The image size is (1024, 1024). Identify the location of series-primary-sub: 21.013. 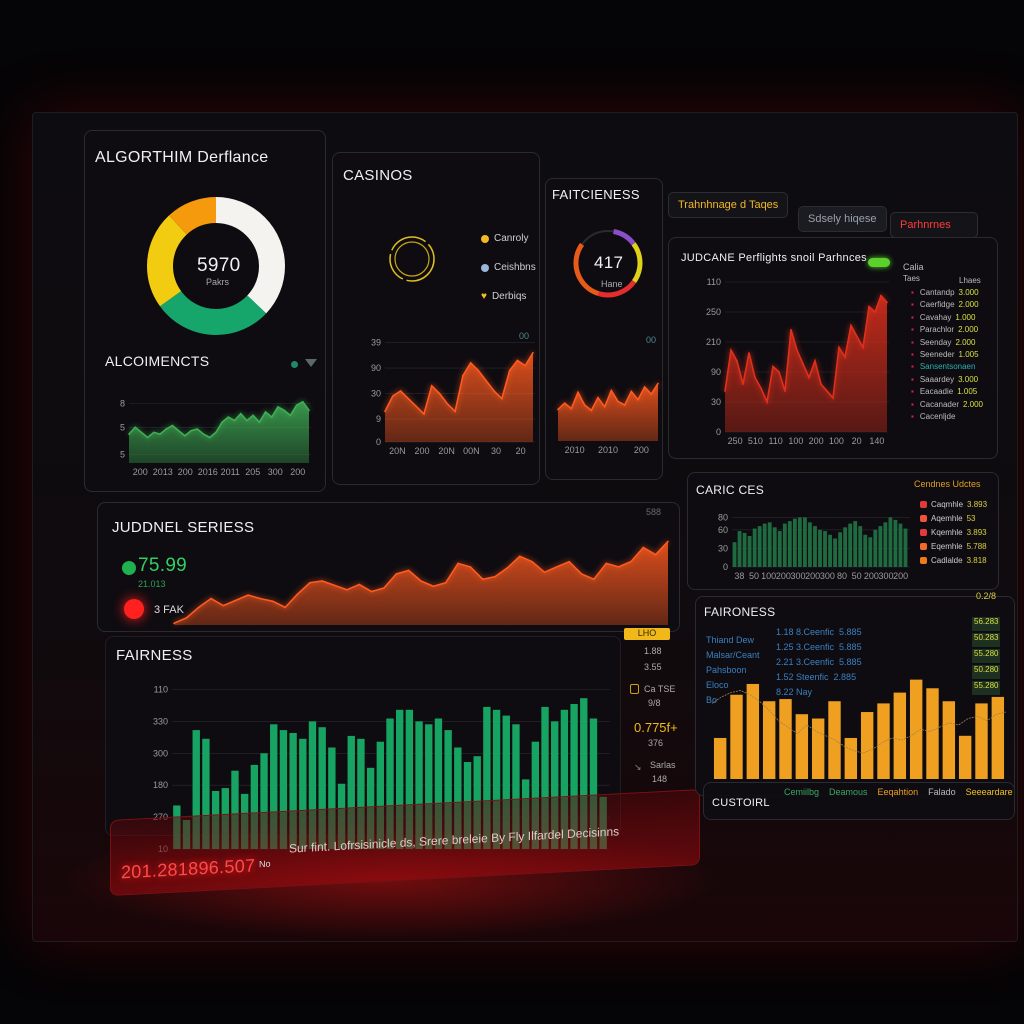
(152, 584).